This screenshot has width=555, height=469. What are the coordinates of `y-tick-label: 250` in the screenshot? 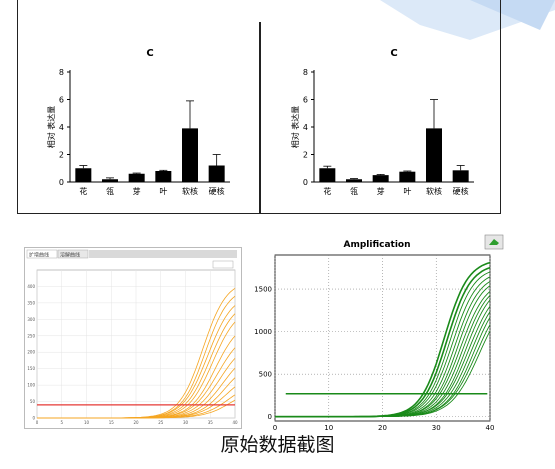 It's located at (31, 335).